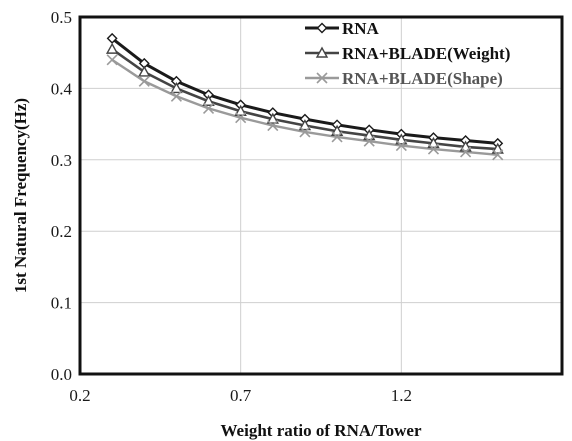 This screenshot has width=572, height=441. What do you see at coordinates (20, 195) in the screenshot?
I see `y-axis-title: 1st Natural Frequency(Hz)` at bounding box center [20, 195].